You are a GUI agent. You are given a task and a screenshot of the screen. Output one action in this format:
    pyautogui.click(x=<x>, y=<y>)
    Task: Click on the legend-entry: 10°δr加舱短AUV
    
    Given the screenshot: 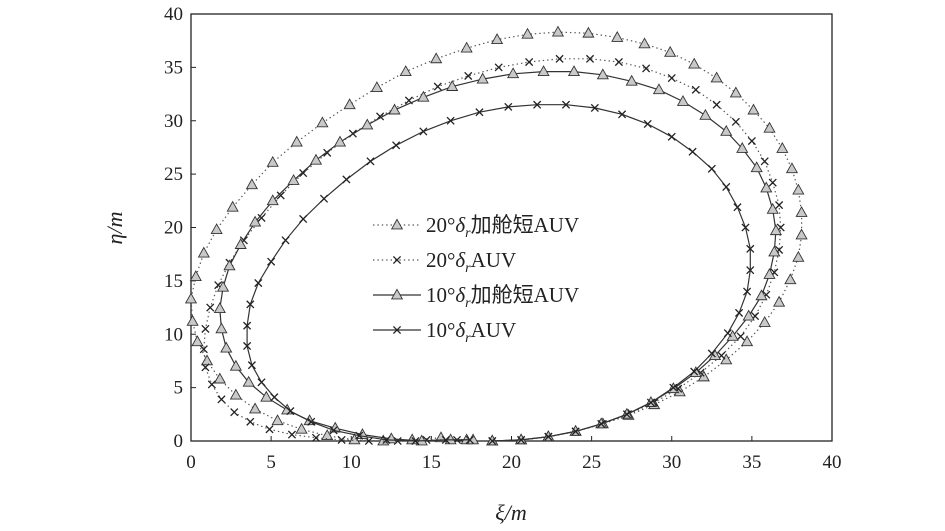 What is the action you would take?
    pyautogui.click(x=476, y=297)
    